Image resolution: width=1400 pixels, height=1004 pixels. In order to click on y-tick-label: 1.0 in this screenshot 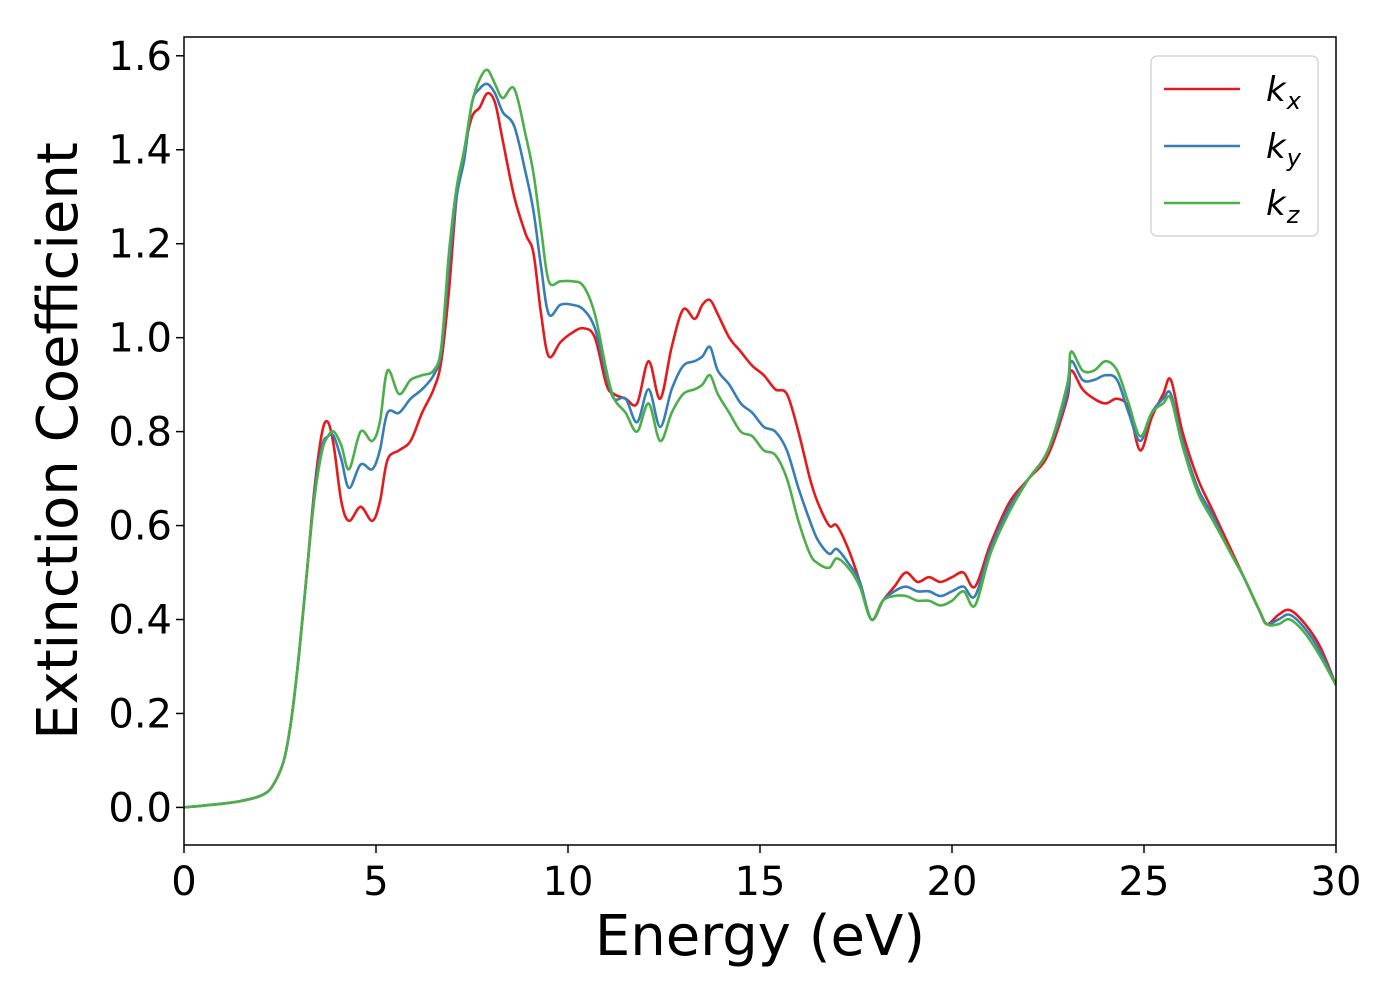, I will do `click(140, 339)`.